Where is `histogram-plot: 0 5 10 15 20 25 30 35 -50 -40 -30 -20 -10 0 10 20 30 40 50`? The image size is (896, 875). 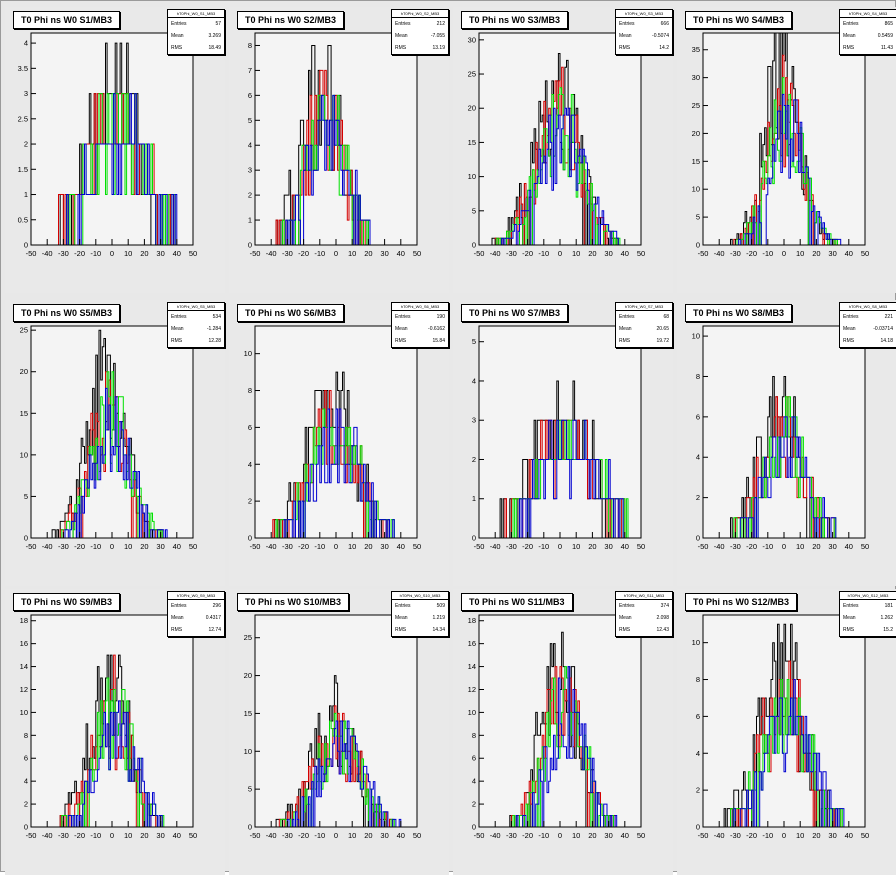
histogram-plot: 0 5 10 15 20 25 30 35 -50 -40 -30 -20 -10 0 10 20 30 40 50 is located at coordinates (780, 145).